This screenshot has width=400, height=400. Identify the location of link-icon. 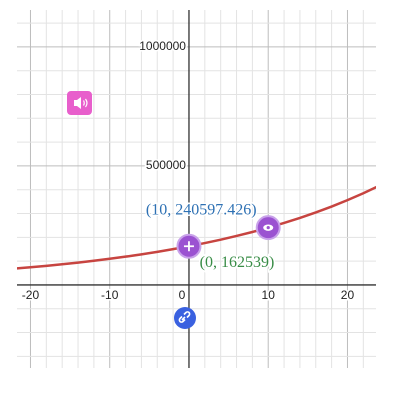
(184, 317).